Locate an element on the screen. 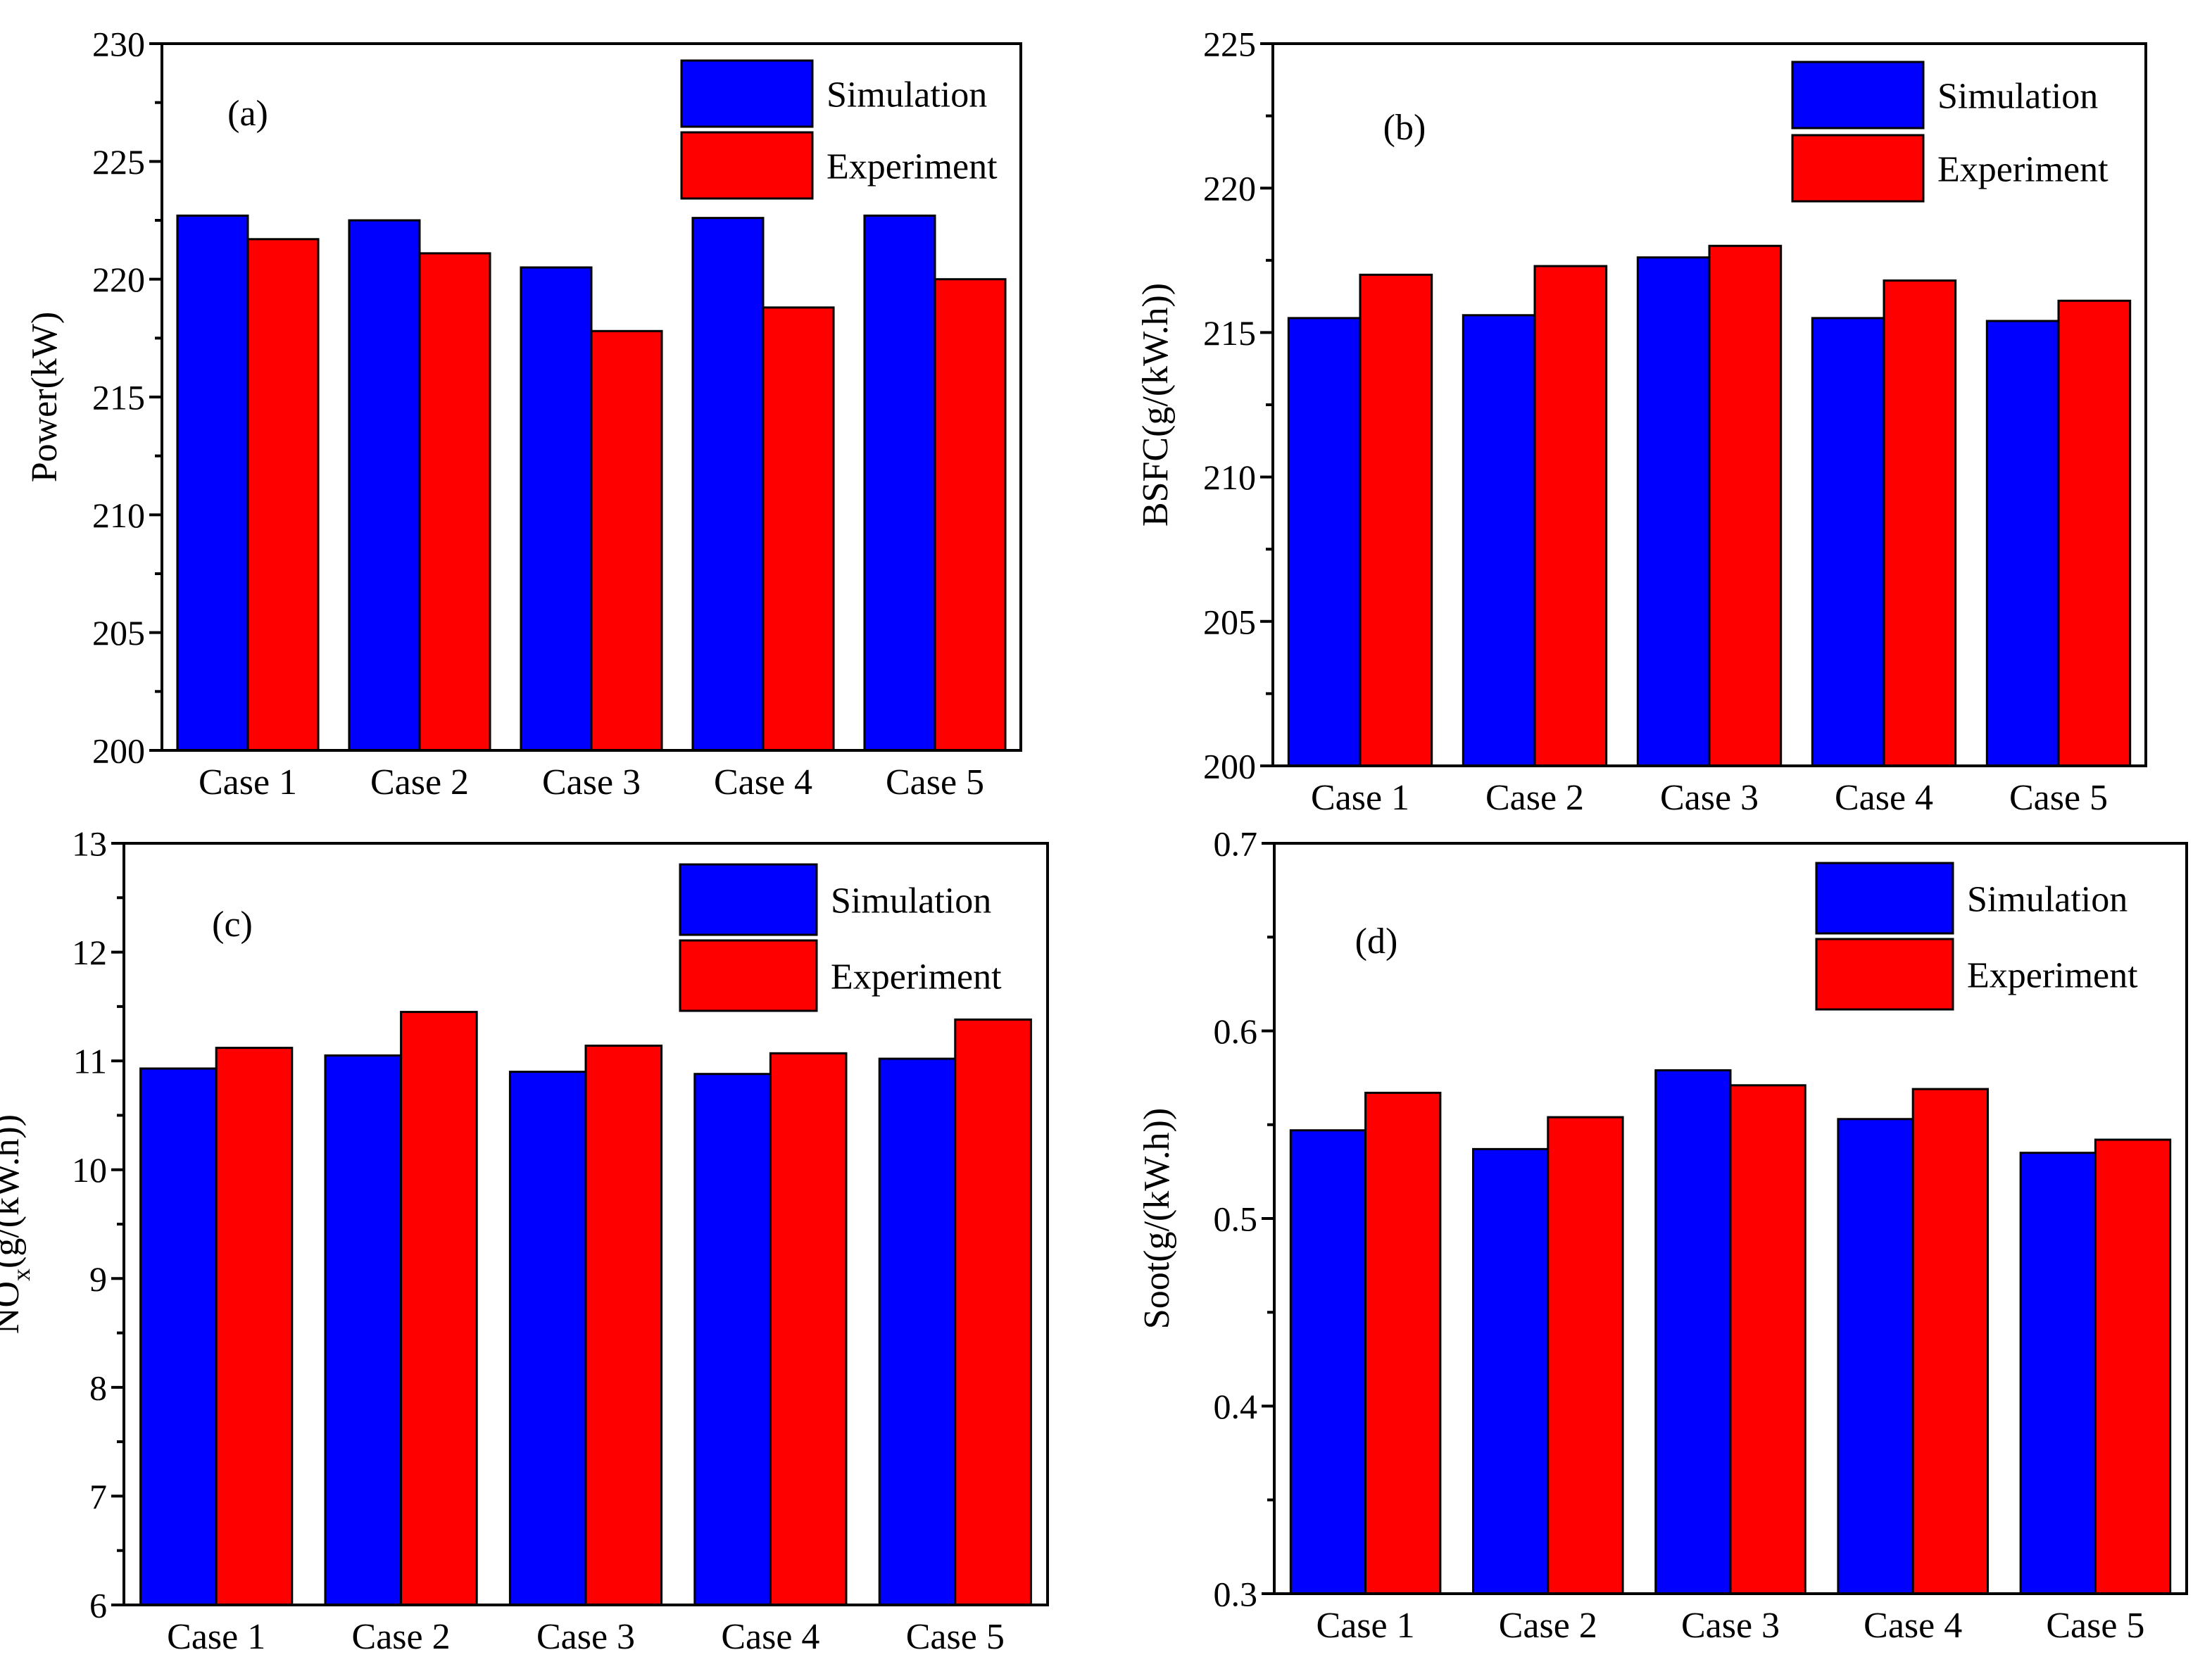  y-tick-label: 6 is located at coordinates (98, 1605).